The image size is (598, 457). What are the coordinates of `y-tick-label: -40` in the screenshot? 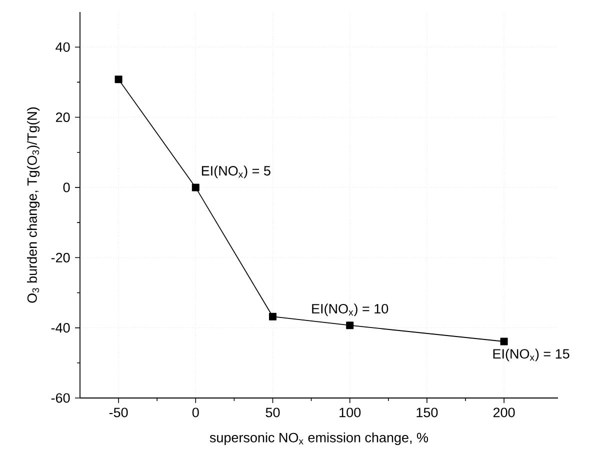 It's located at (60, 328).